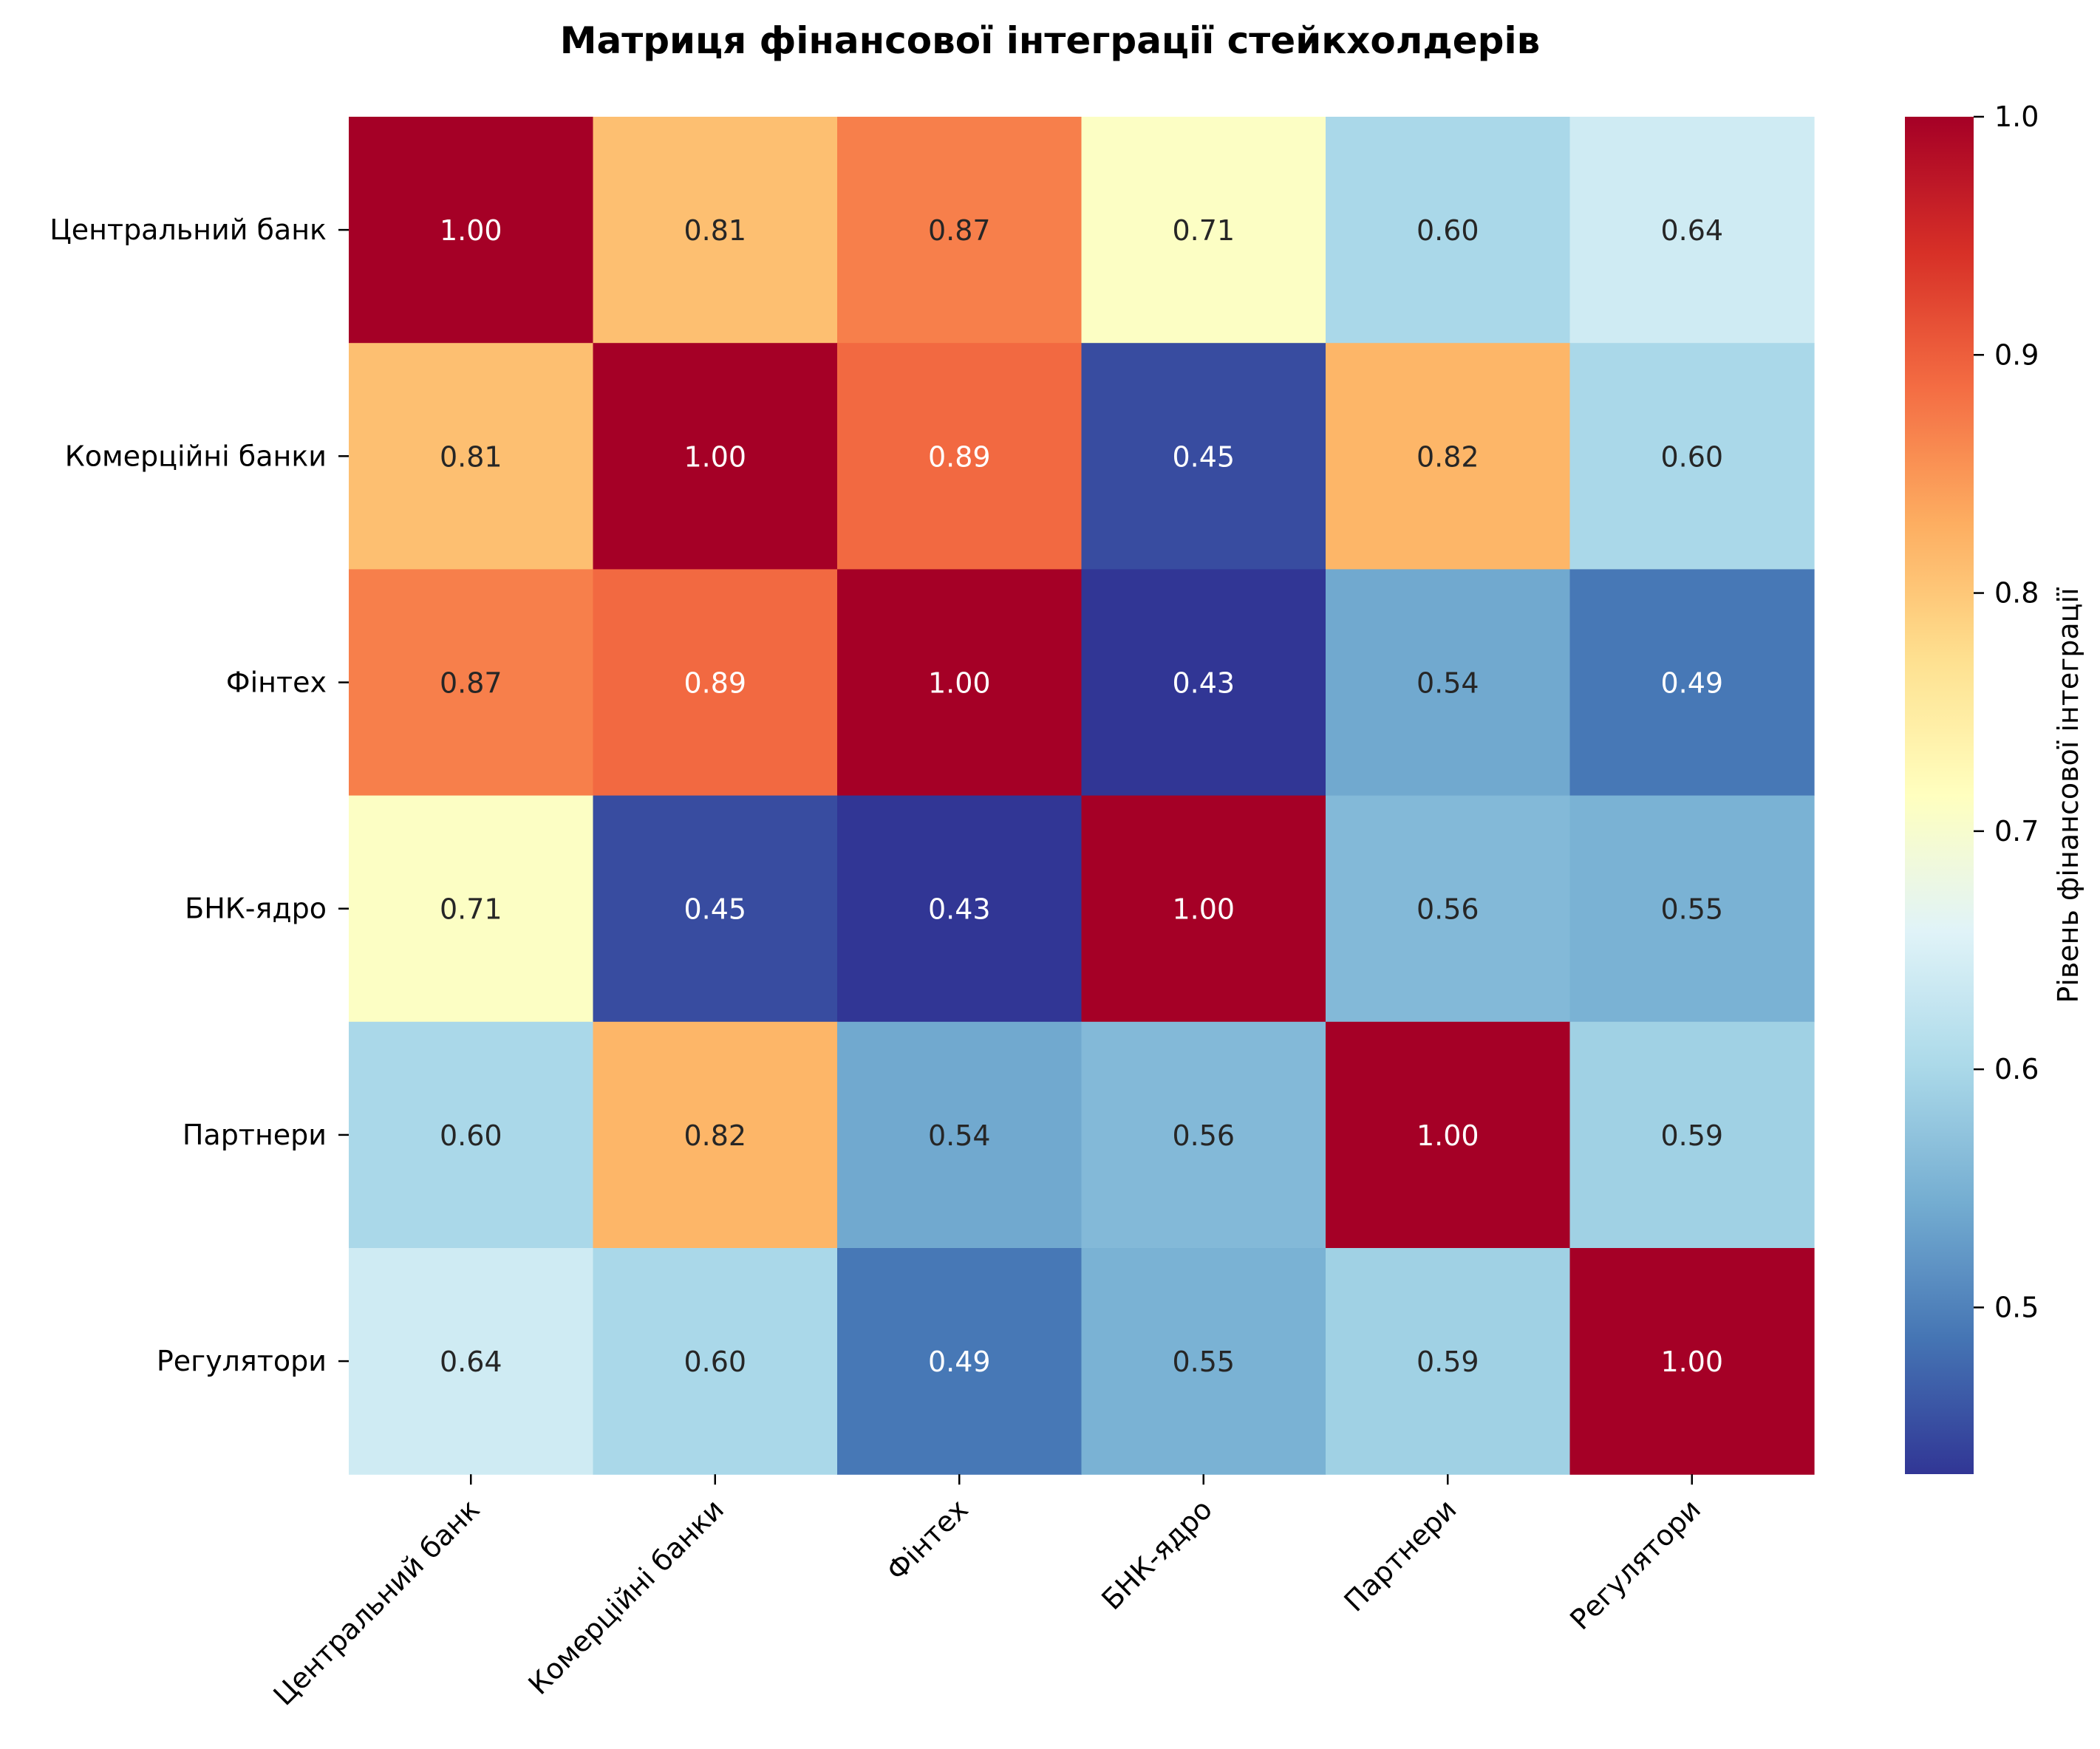  Describe the element at coordinates (2016, 354) in the screenshot. I see `colorbar-tick-label: 0.9` at that location.